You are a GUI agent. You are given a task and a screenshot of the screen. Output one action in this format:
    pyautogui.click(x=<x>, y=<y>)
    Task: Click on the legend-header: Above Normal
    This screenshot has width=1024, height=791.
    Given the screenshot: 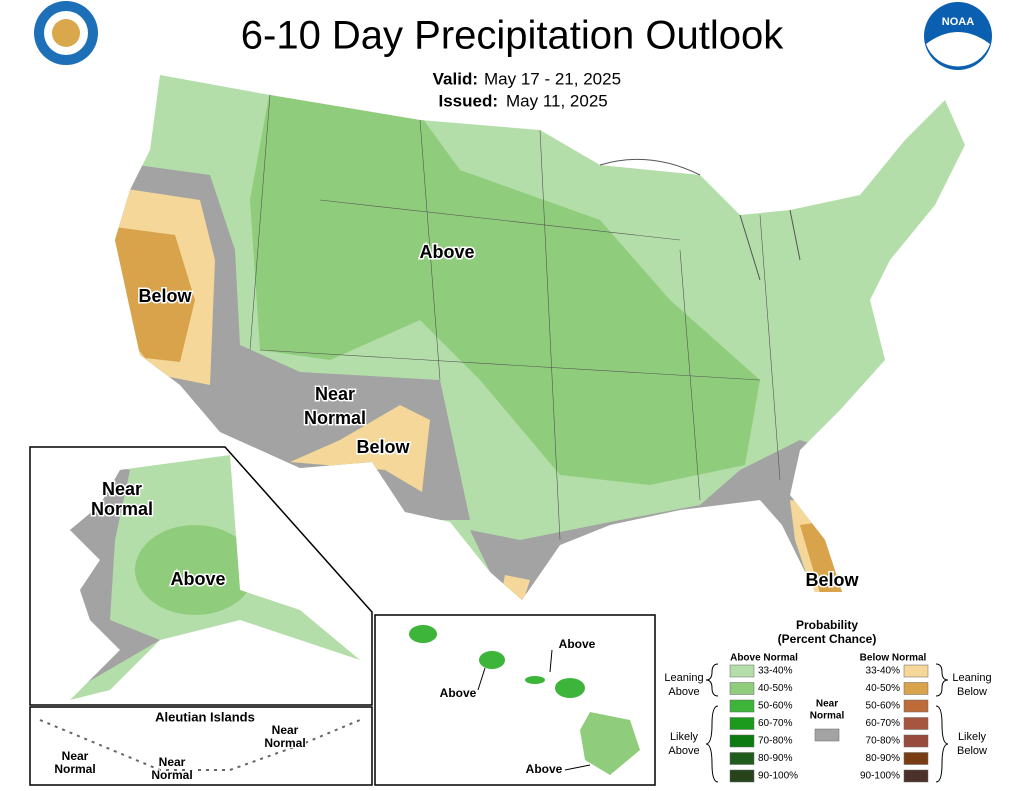 What is the action you would take?
    pyautogui.click(x=764, y=658)
    